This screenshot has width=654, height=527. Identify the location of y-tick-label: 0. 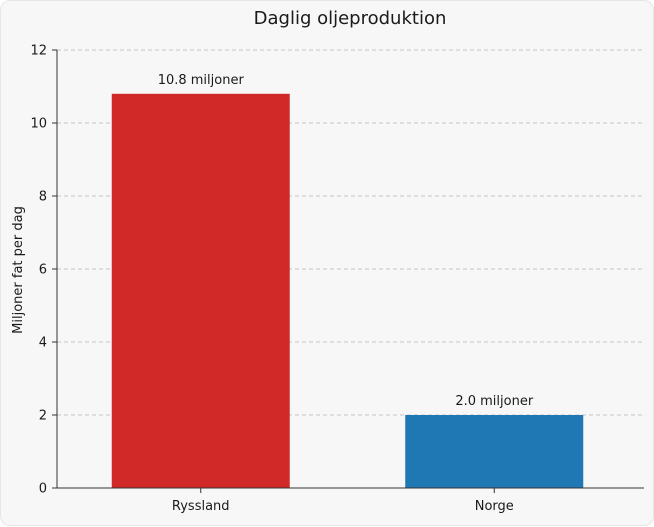
(43, 489).